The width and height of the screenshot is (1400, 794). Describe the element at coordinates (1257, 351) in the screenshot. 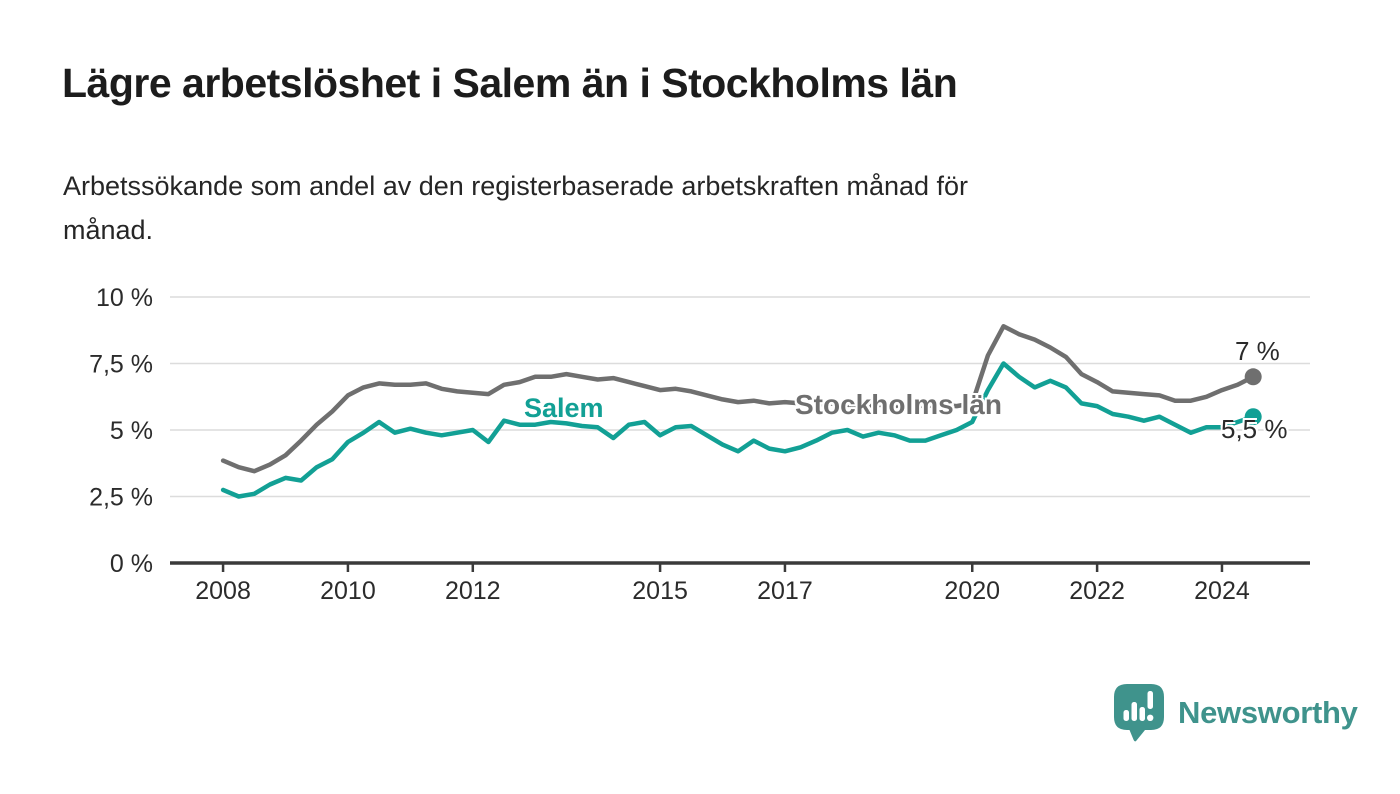

I see `end-value-label-stockholms-lan: 7 %` at that location.